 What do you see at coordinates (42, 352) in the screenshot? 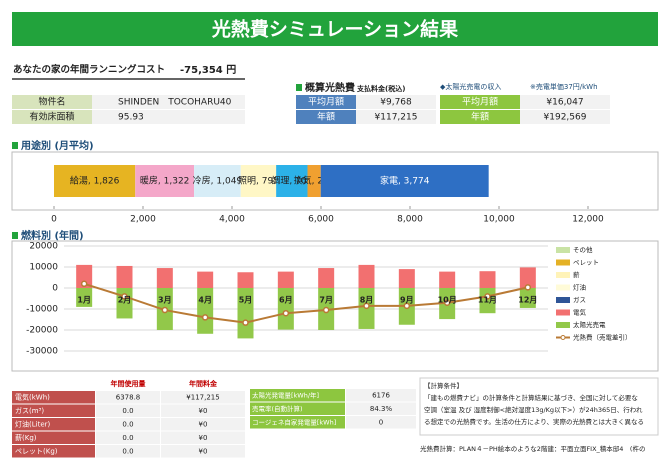
I see `y-tick-label: -30000` at bounding box center [42, 352].